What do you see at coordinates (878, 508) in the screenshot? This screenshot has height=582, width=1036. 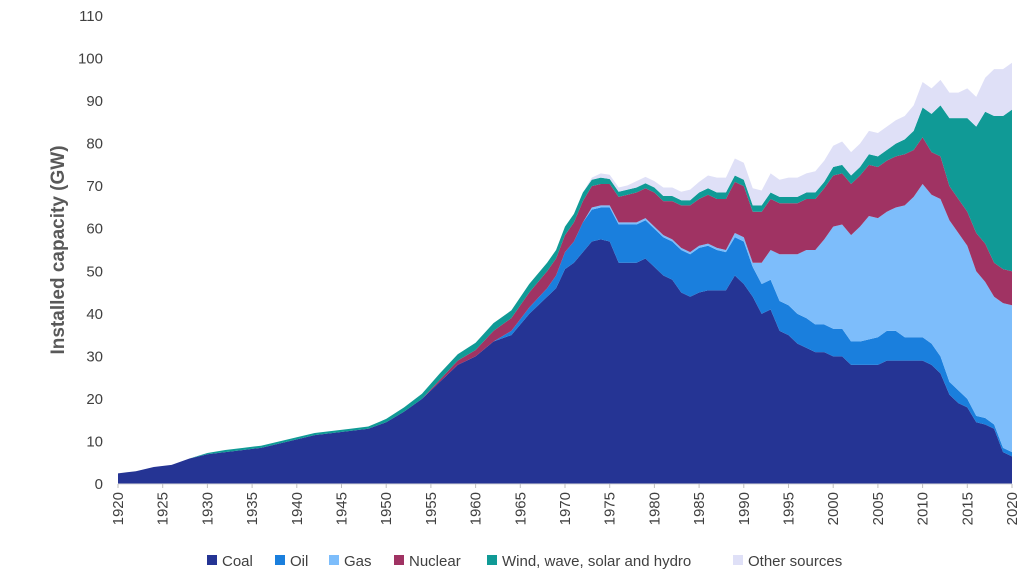 I see `x-tick-label: 2005` at bounding box center [878, 508].